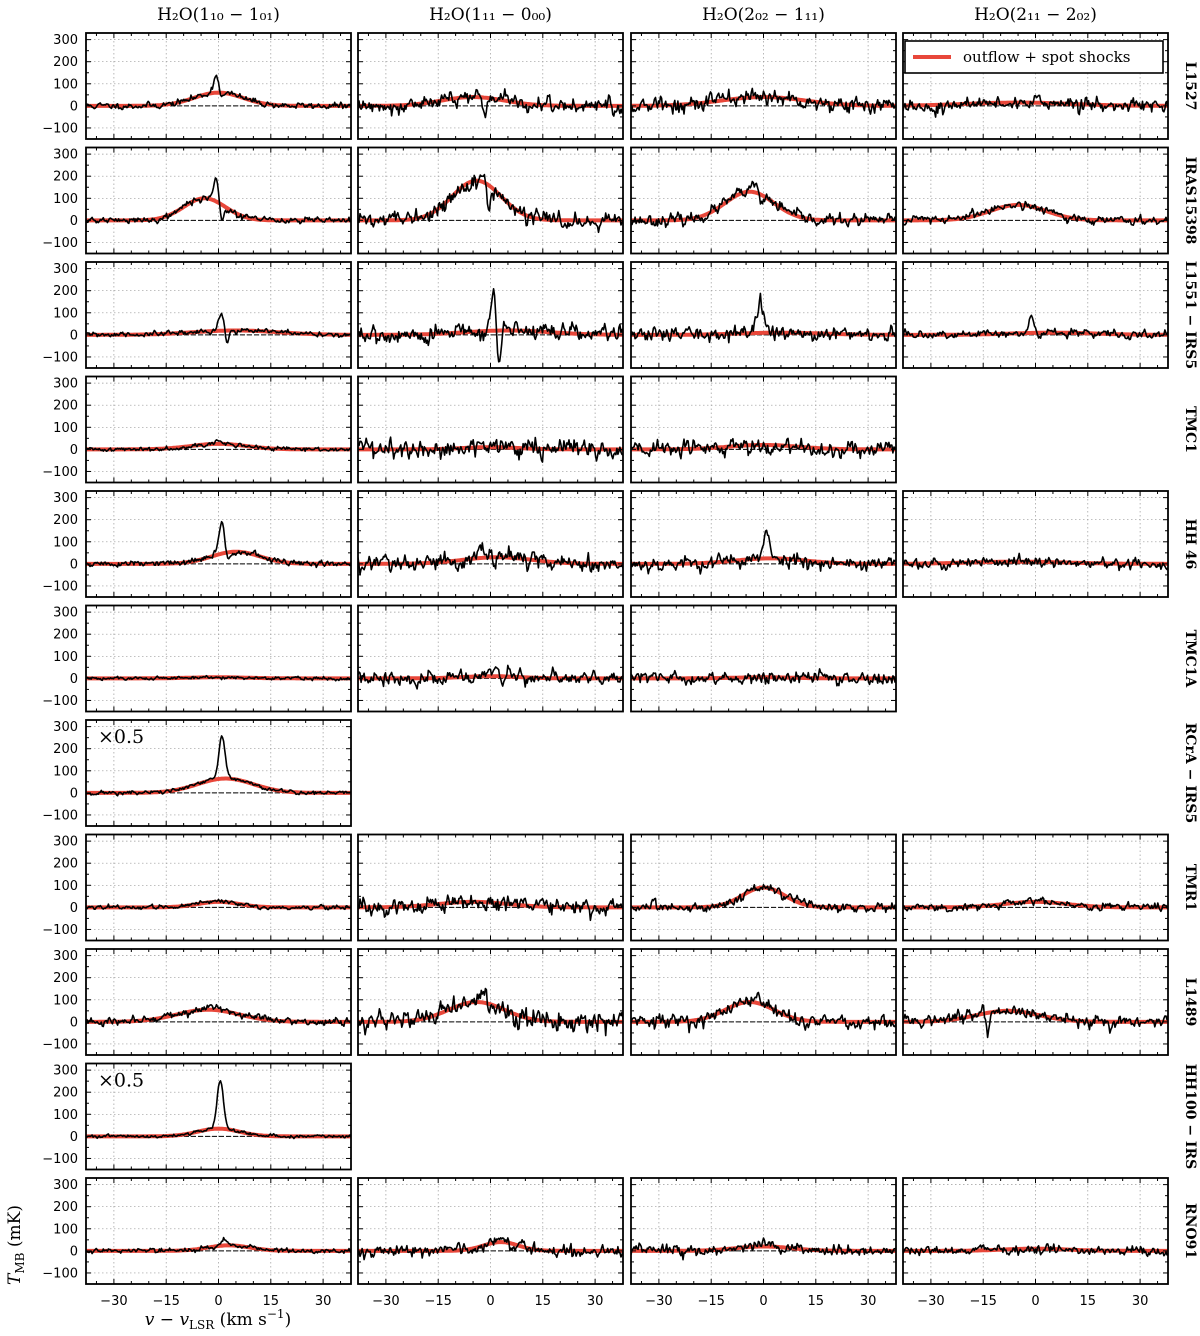 This screenshot has width=1200, height=1336. What do you see at coordinates (1190, 201) in the screenshot?
I see `source-label: IRAS15398` at bounding box center [1190, 201].